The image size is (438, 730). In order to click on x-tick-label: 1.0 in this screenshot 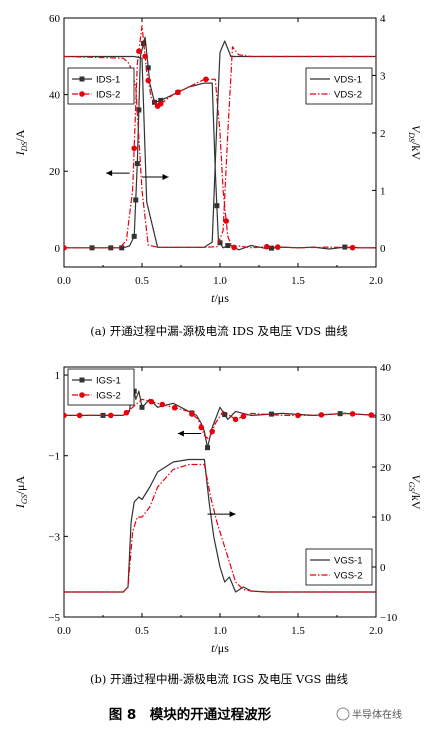, I will do `click(220, 281)`.